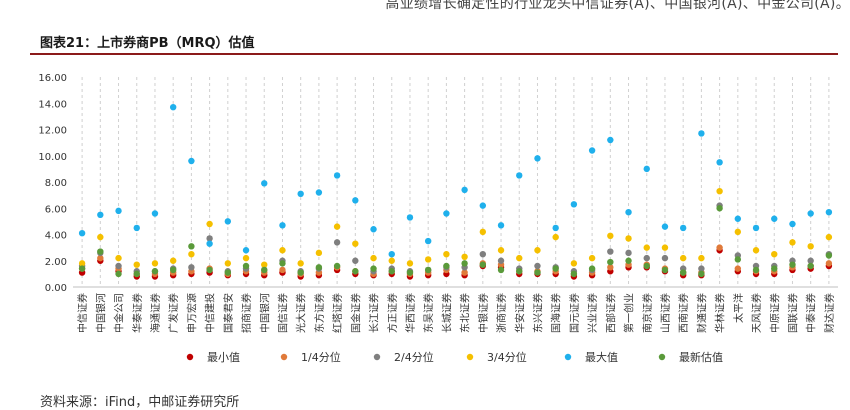  What do you see at coordinates (173, 313) in the screenshot?
I see `x-tick-label: 广发证券` at bounding box center [173, 313].